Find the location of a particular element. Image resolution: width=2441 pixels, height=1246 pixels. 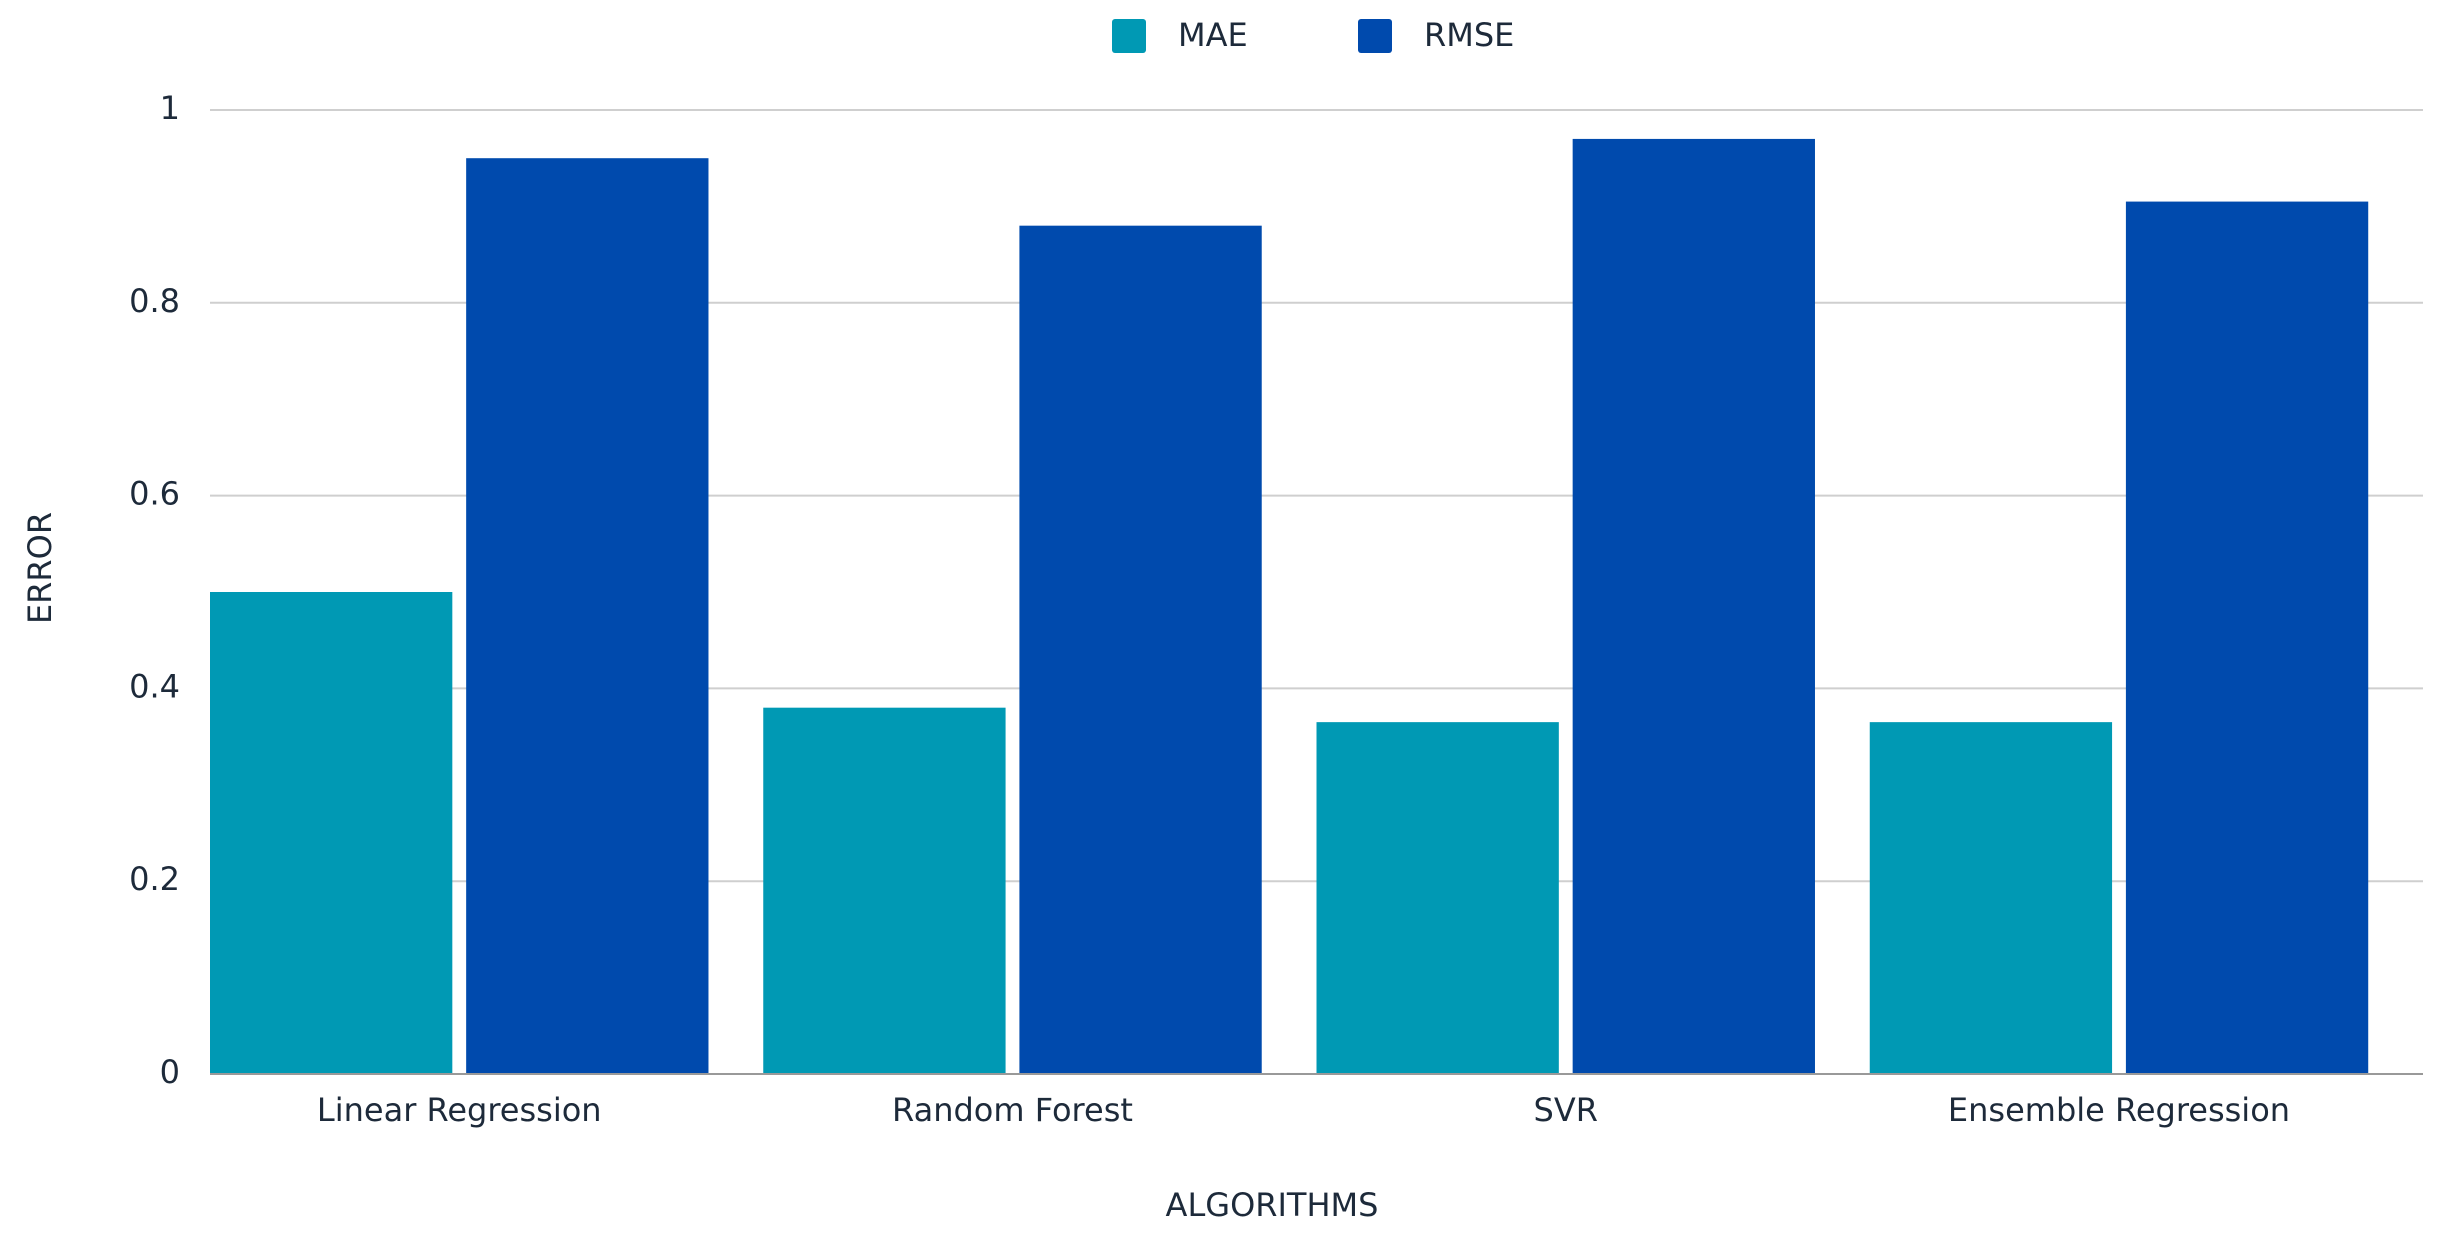

y-tick-label: 0 is located at coordinates (170, 1072).